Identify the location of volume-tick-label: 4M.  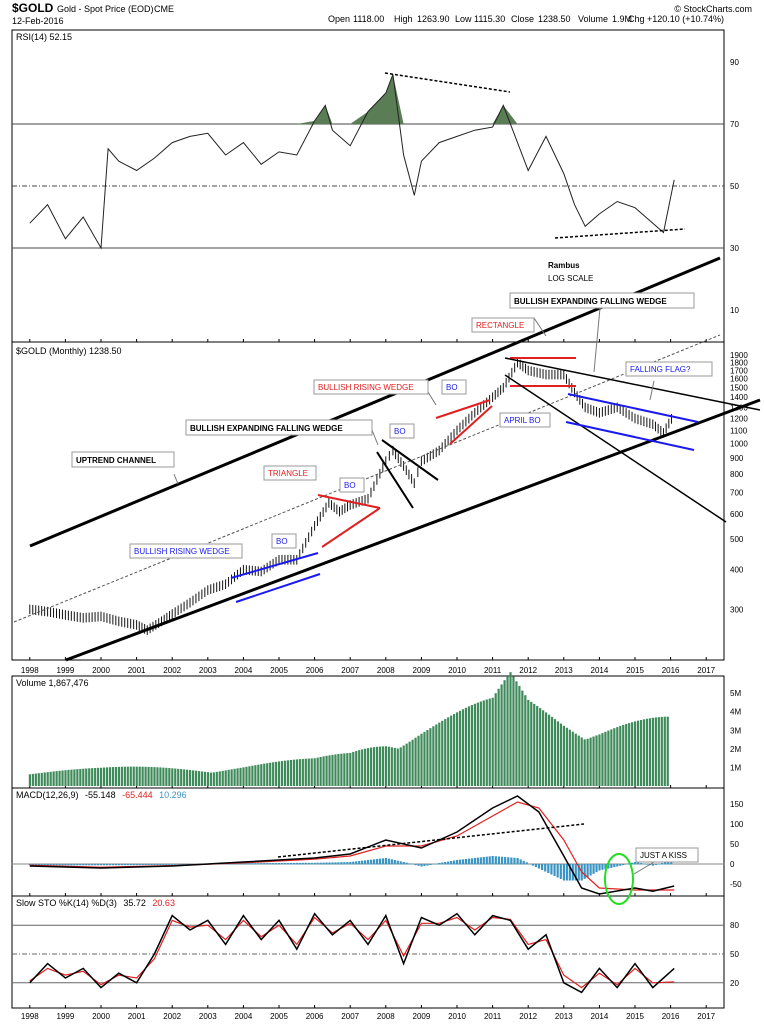
(735, 712).